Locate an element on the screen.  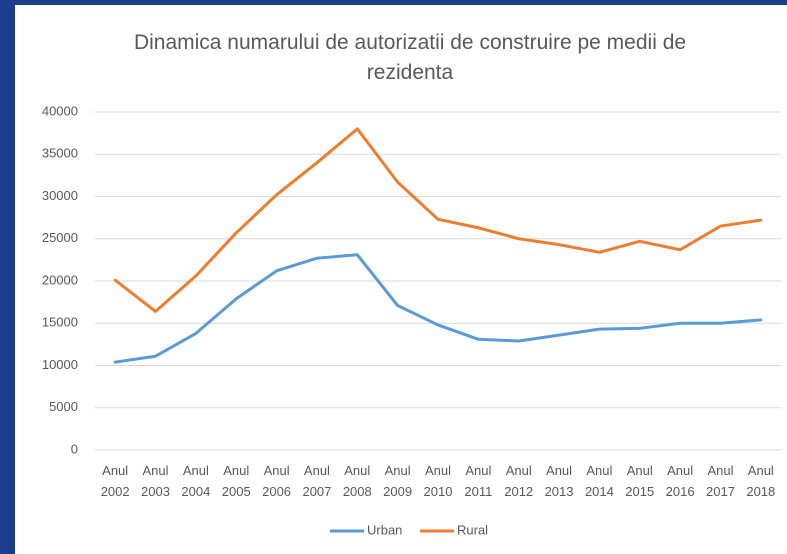
y-tick-label: 10000 is located at coordinates (60, 364).